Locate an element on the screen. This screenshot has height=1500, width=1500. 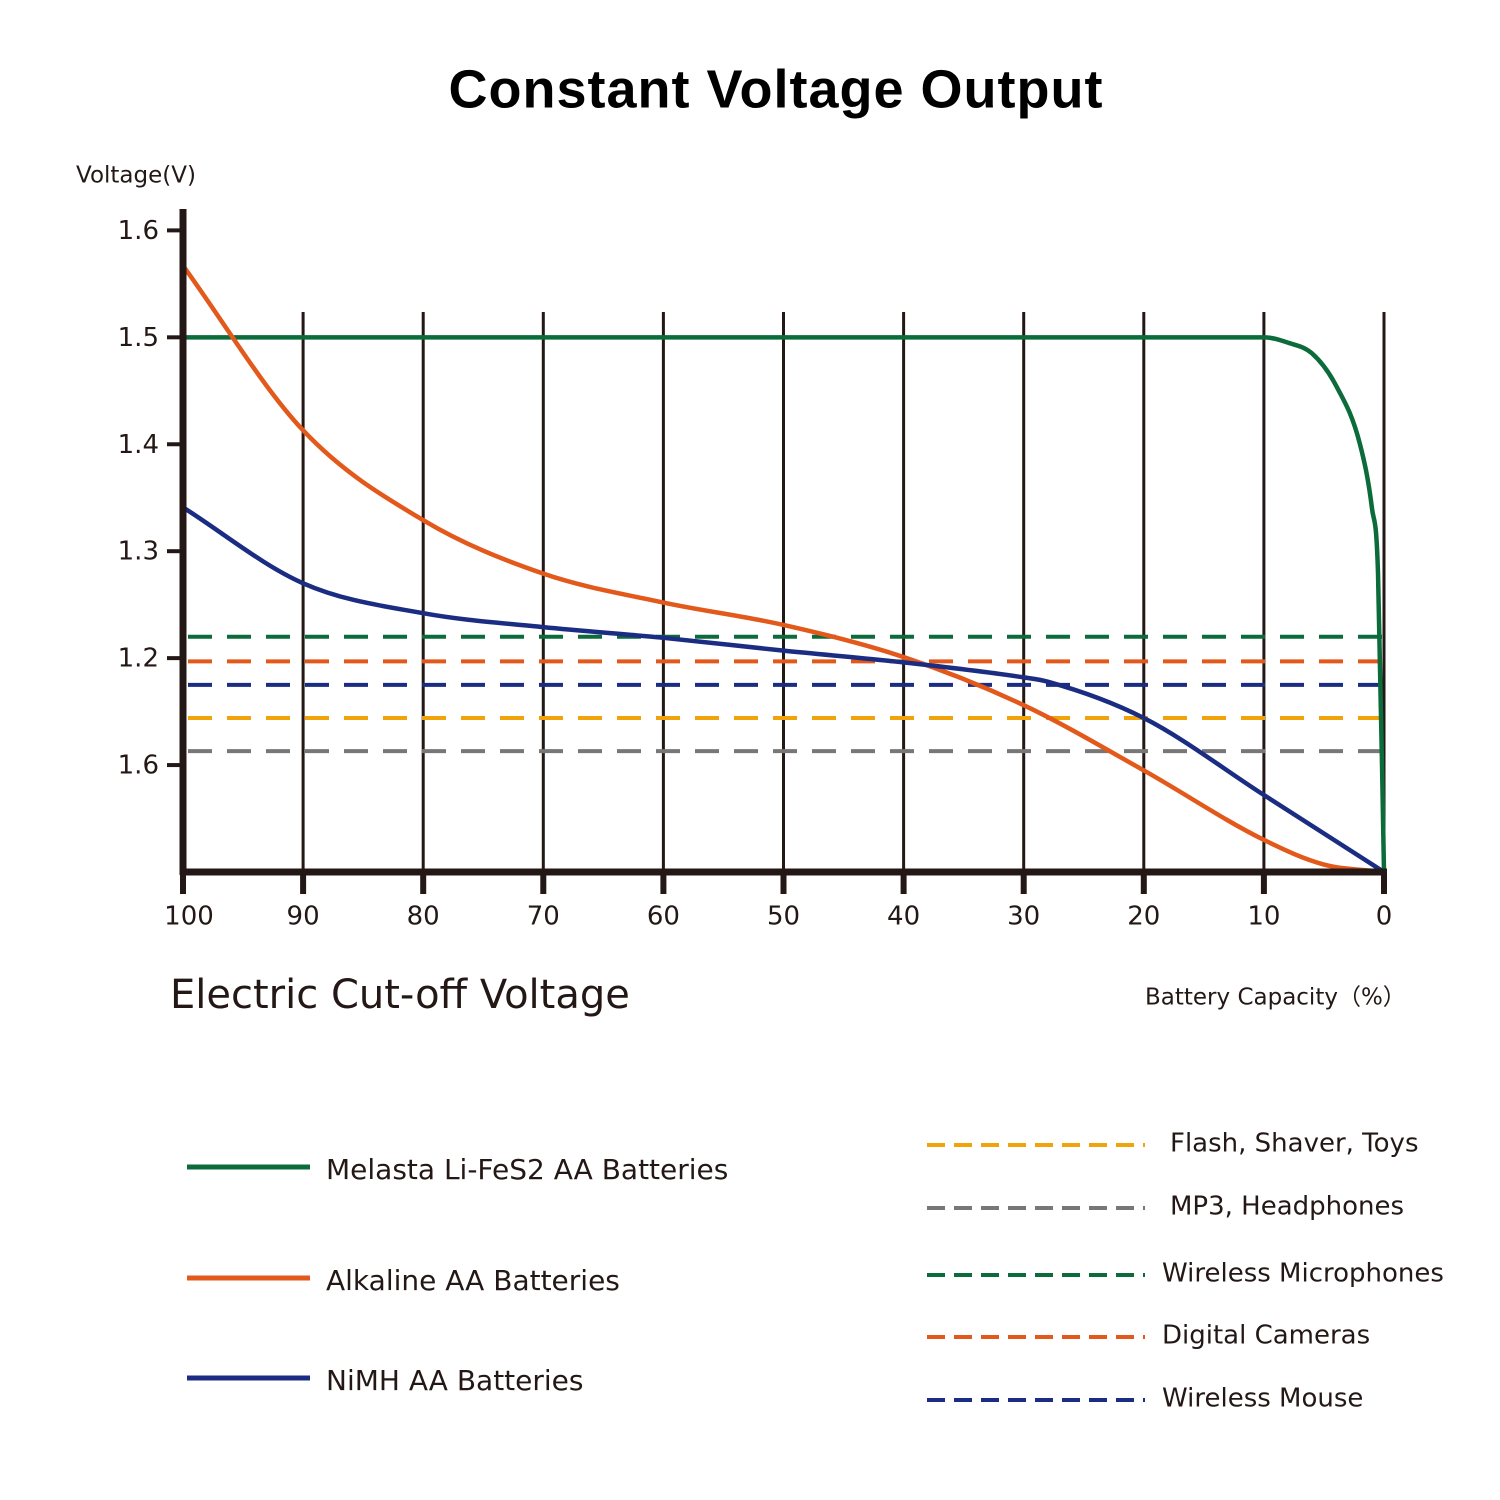
y-axis-label: Voltage(V) is located at coordinates (136, 176).